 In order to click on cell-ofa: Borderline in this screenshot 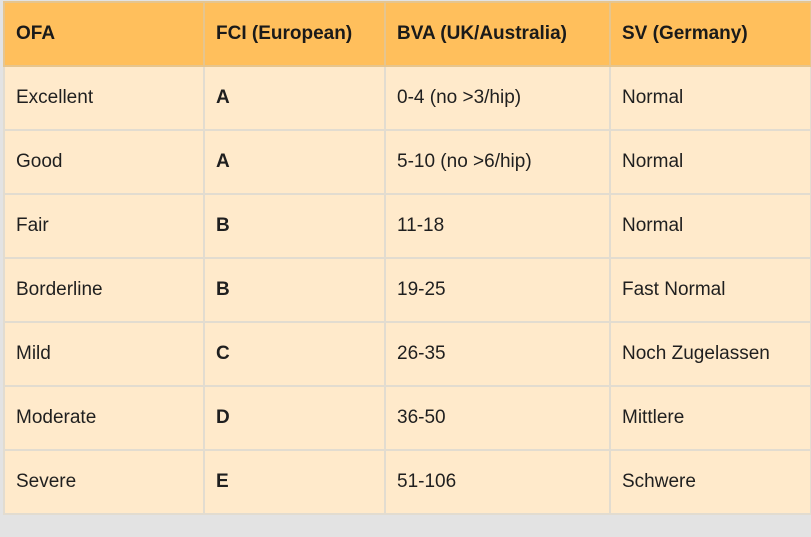, I will do `click(104, 290)`.